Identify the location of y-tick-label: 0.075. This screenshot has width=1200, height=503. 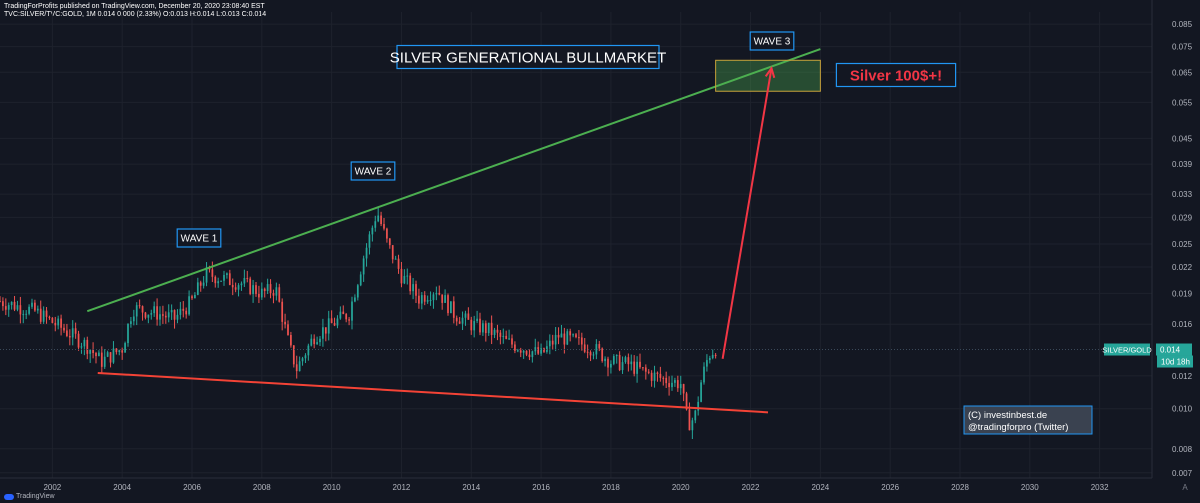
(1182, 47).